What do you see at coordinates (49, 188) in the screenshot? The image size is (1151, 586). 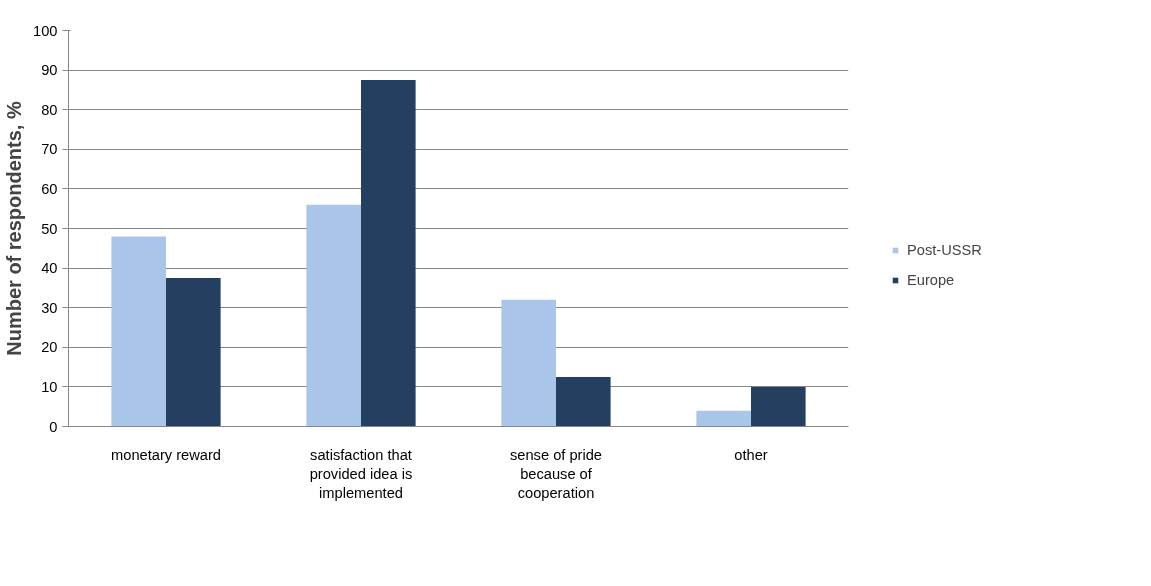 I see `y-tick-label: 60` at bounding box center [49, 188].